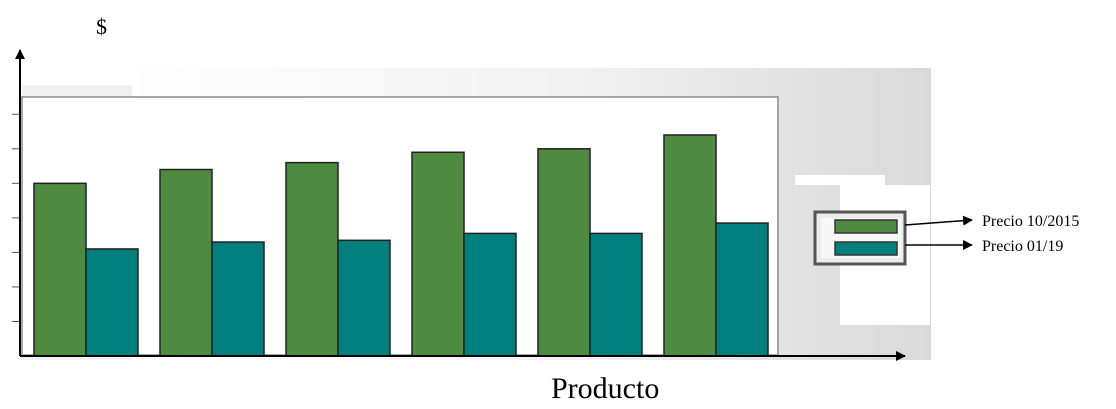  Describe the element at coordinates (946, 238) in the screenshot. I see `legend: Precio 10/2015 Precio 01/19` at that location.